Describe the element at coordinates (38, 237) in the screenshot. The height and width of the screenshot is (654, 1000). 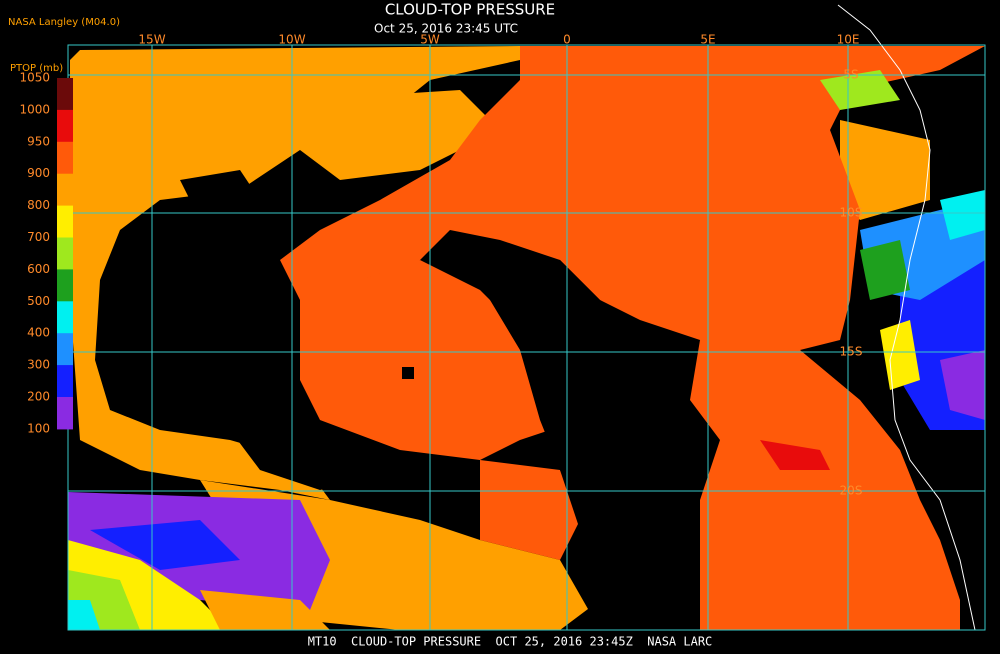
I see `colorbar-tick-label: 700` at that location.